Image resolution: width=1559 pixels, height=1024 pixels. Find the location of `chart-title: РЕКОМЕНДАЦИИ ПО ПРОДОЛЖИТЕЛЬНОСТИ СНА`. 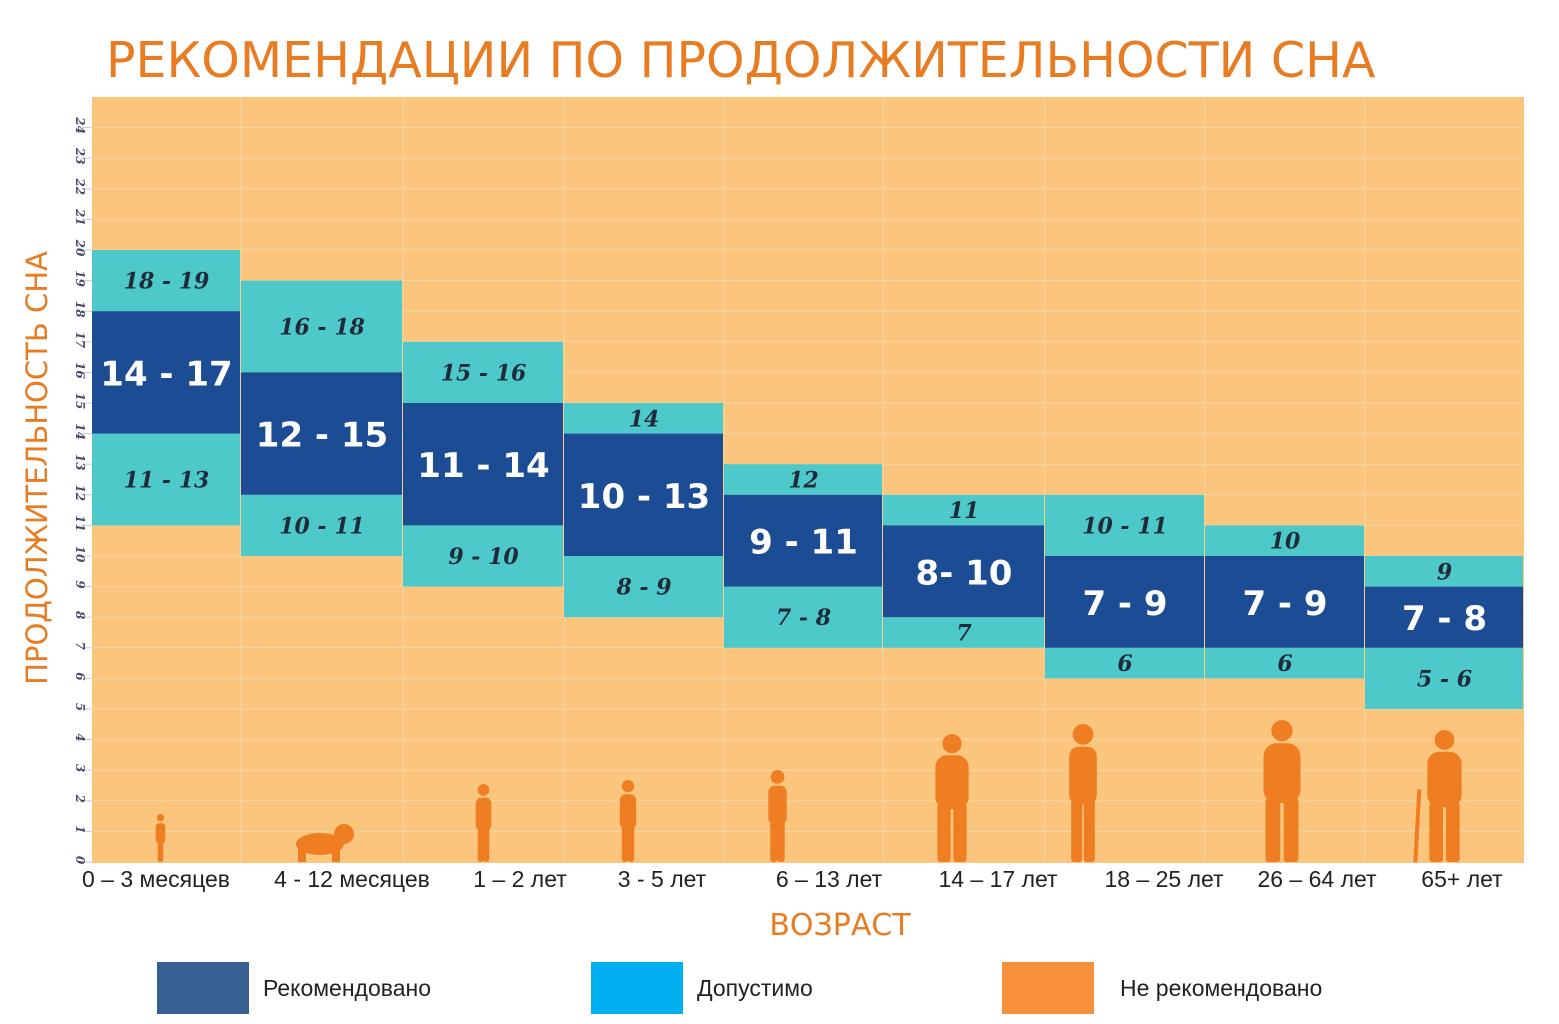

chart-title: РЕКОМЕНДАЦИИ ПО ПРОДОЛЖИТЕЛЬНОСТИ СНА is located at coordinates (741, 60).